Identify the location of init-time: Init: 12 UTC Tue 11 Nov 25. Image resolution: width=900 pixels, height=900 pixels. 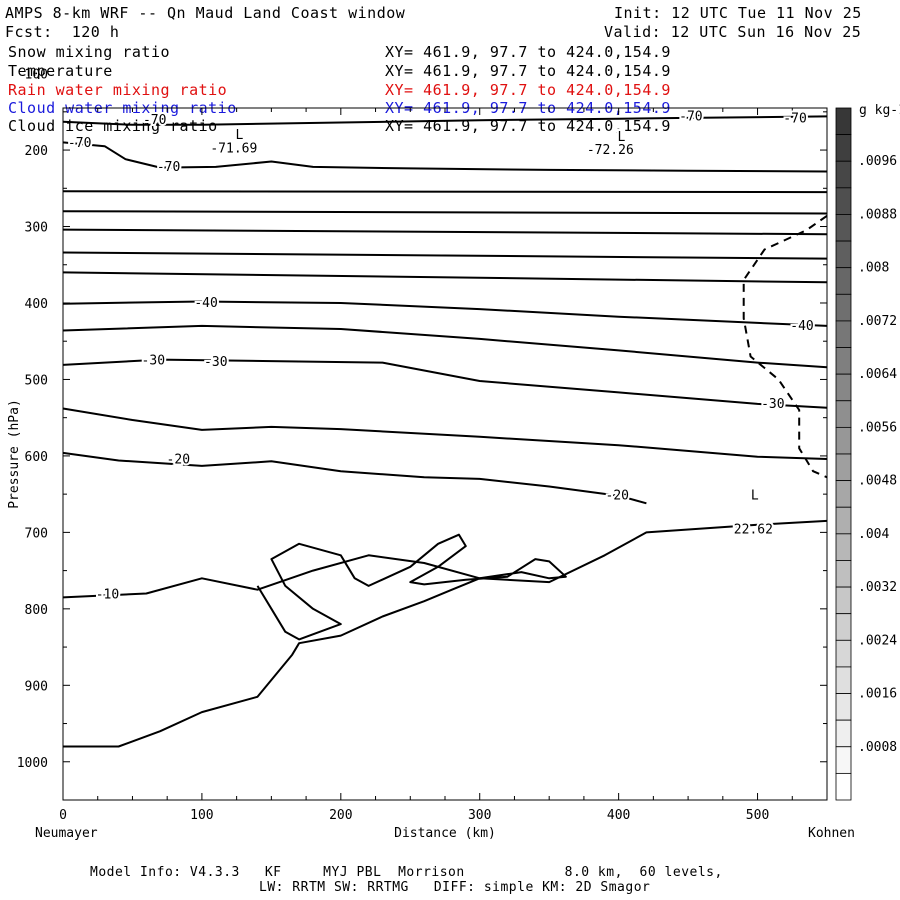
(738, 13).